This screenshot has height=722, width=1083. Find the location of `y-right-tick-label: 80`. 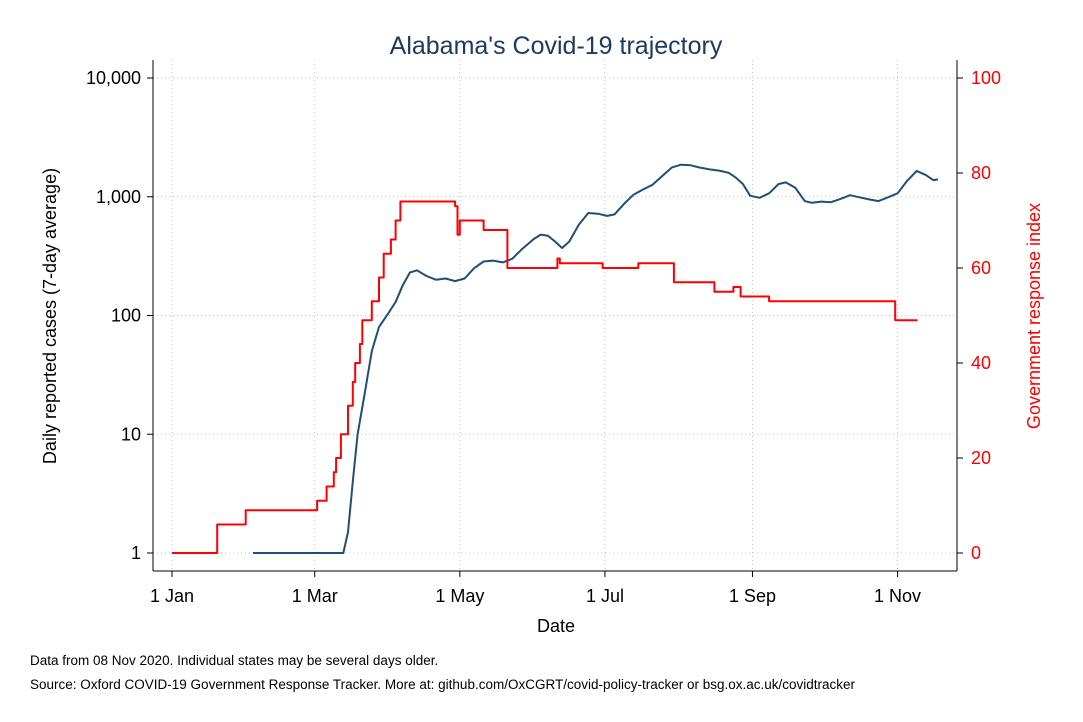

y-right-tick-label: 80 is located at coordinates (981, 173).